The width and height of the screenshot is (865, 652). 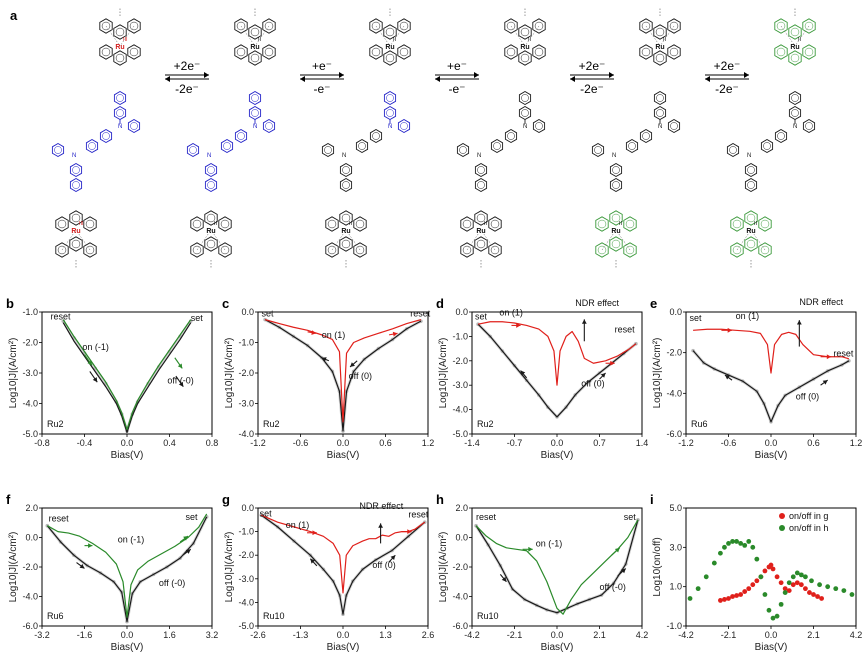 I want to click on x-tick-label: -1.2, so click(x=258, y=443).